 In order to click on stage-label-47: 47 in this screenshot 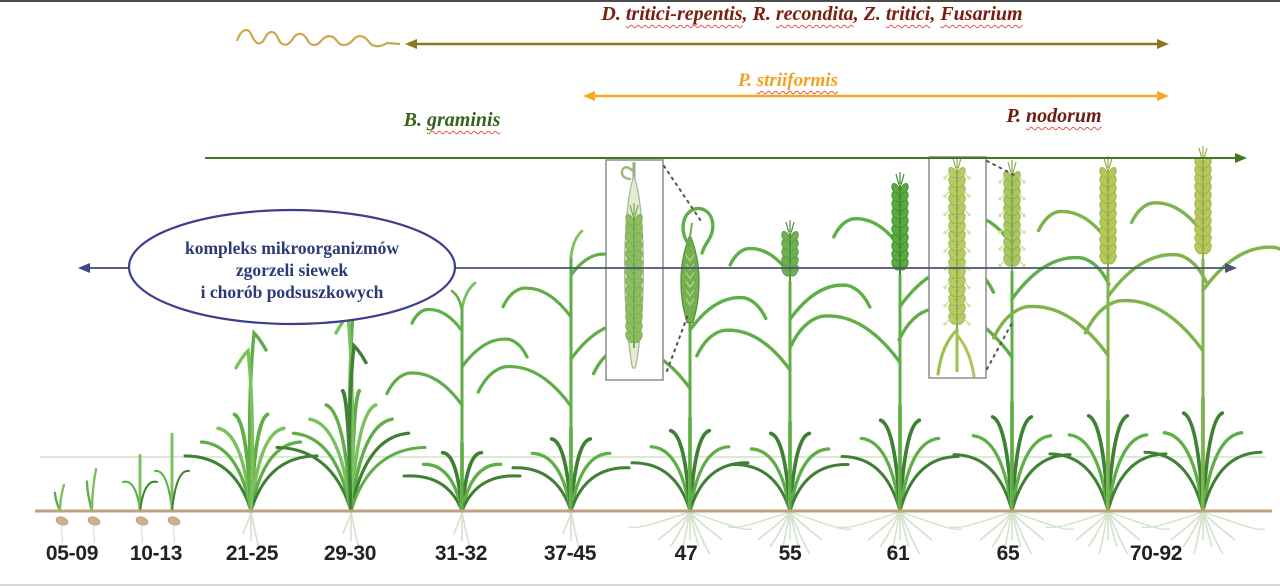, I will do `click(686, 553)`.